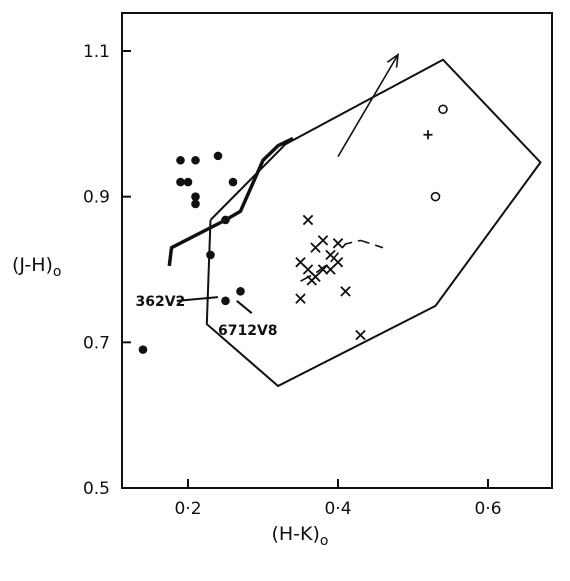  Describe the element at coordinates (187, 509) in the screenshot. I see `x-tick-label: 0·2` at that location.